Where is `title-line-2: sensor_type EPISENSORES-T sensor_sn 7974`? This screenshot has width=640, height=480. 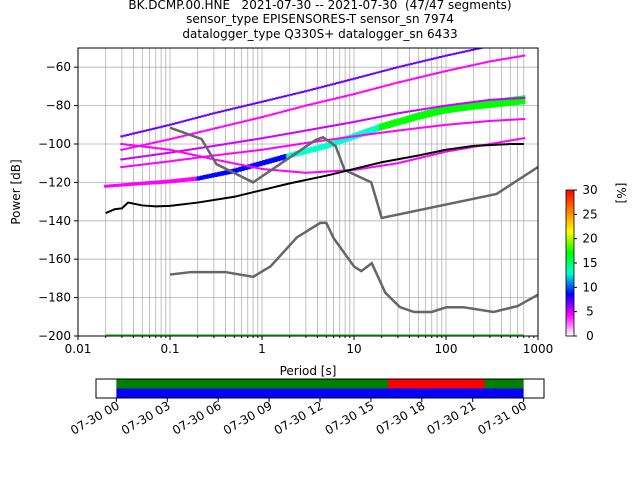 title-line-2: sensor_type EPISENSORES-T sensor_sn 7974 is located at coordinates (320, 19).